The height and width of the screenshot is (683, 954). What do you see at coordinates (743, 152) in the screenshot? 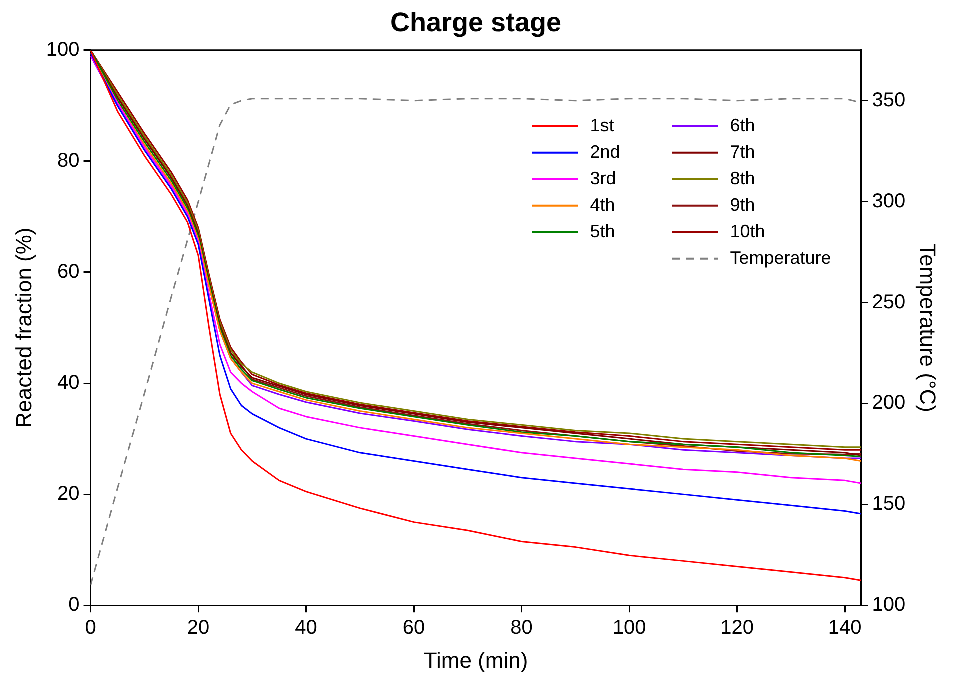
I see `legend-label: 7th` at bounding box center [743, 152].